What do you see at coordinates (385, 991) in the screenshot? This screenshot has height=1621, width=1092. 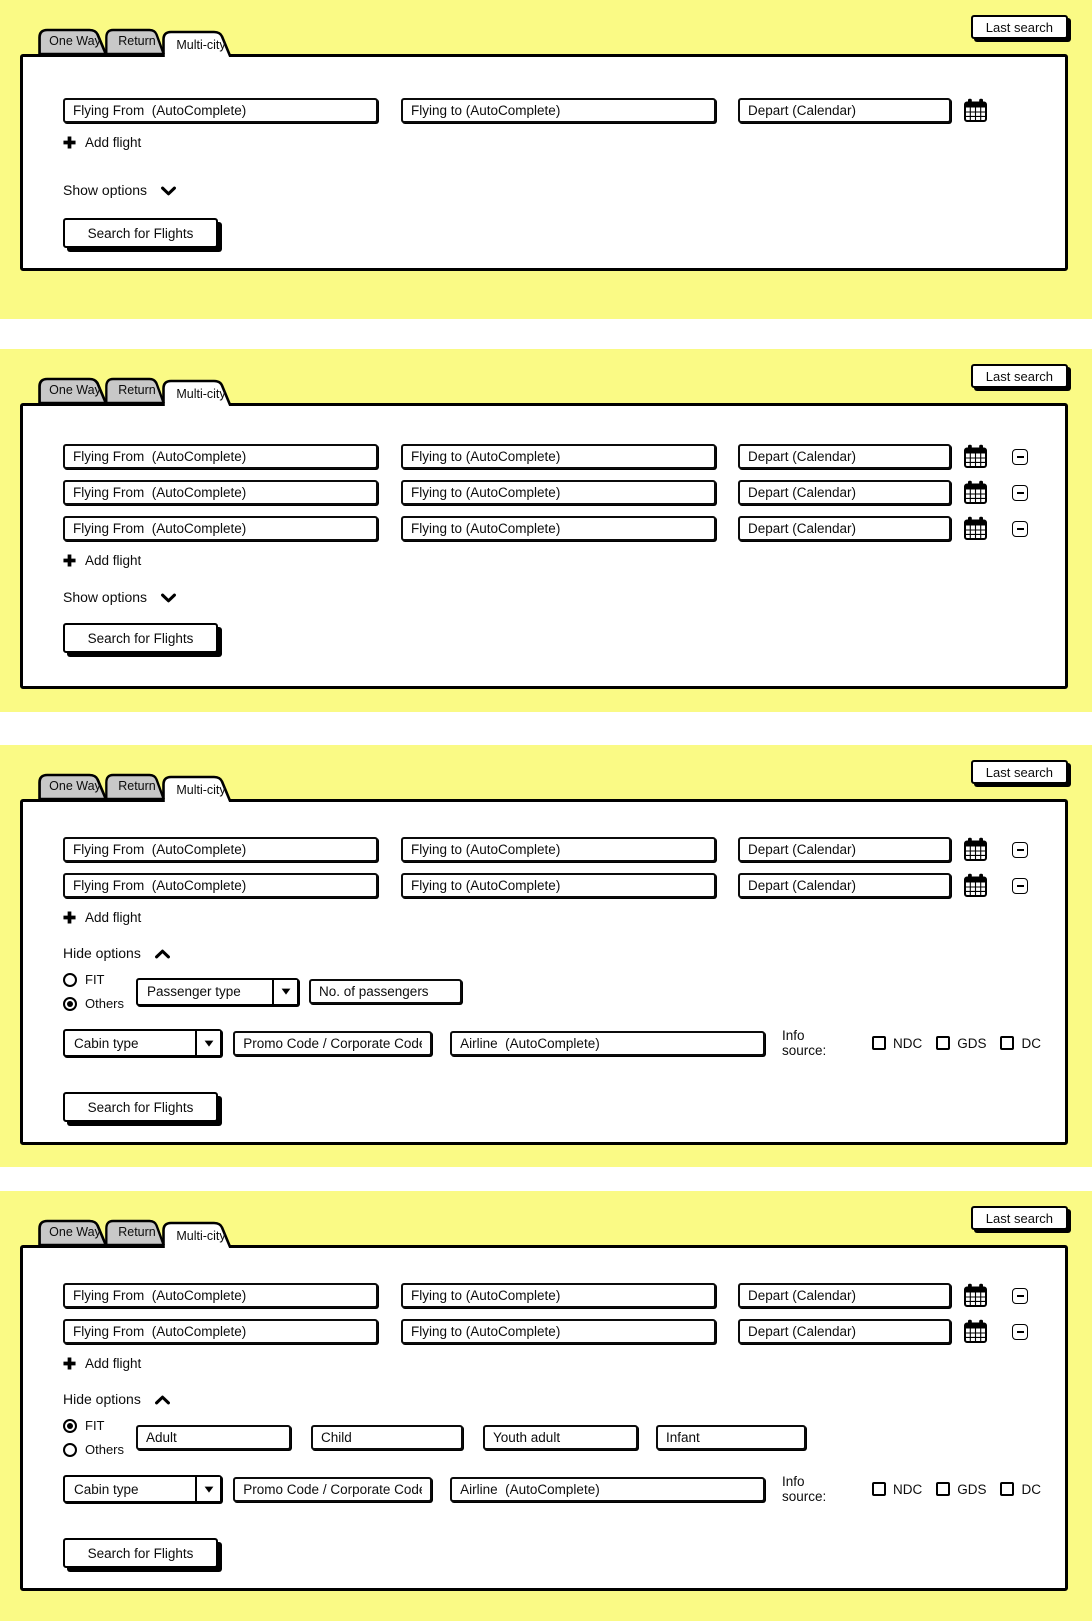 I see `no-of-passengers-input` at bounding box center [385, 991].